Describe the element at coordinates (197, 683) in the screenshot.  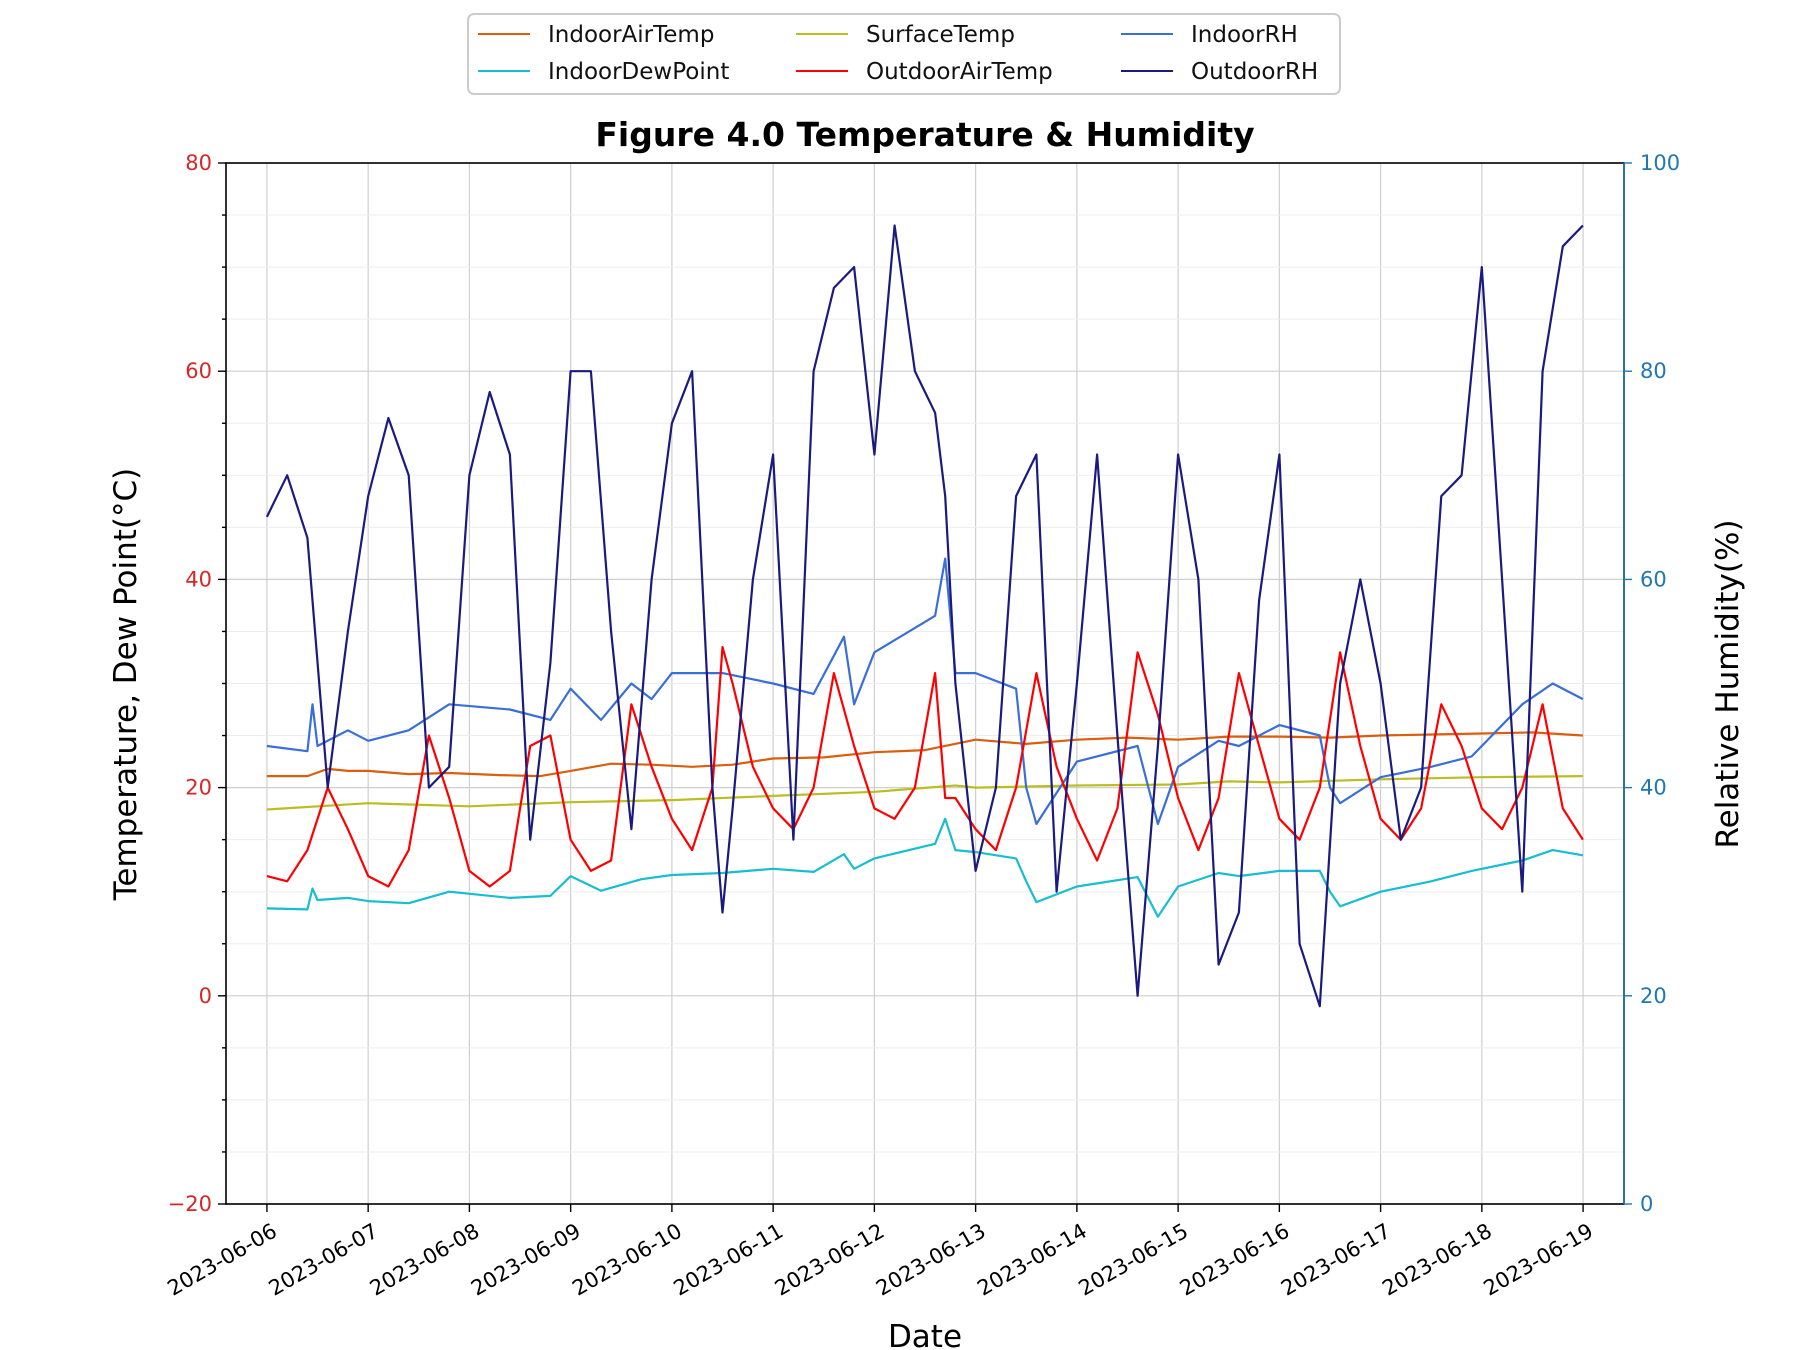
I see `left-y-axis: −20 0 20 40 60 80` at that location.